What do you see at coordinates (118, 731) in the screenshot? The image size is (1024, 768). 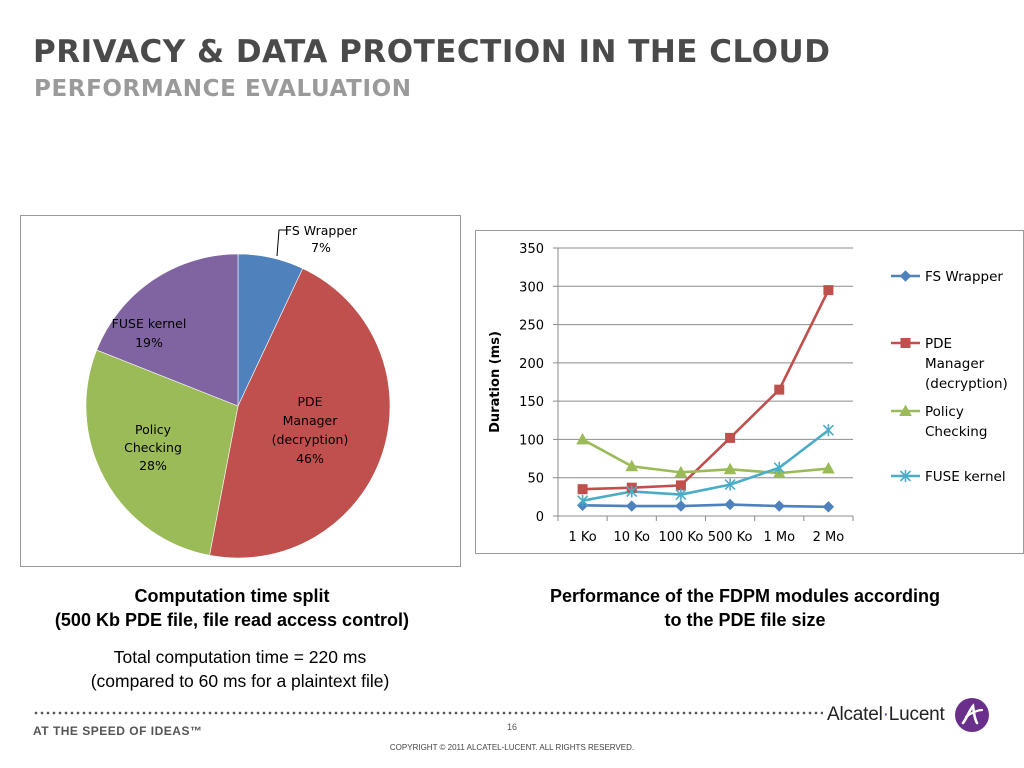 I see `footer-tagline: AT THE SPEED OF IDEAS™` at bounding box center [118, 731].